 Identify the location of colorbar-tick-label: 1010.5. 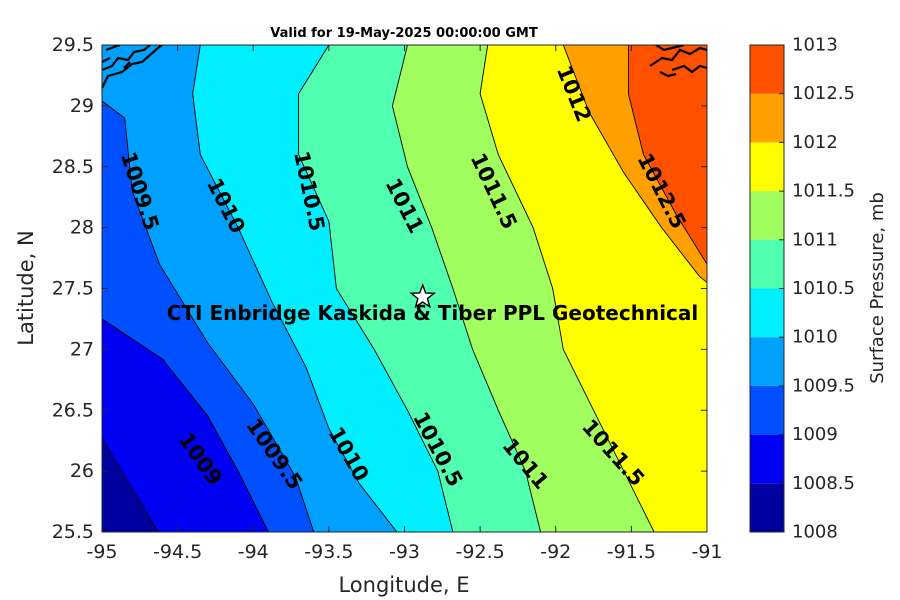
(823, 288).